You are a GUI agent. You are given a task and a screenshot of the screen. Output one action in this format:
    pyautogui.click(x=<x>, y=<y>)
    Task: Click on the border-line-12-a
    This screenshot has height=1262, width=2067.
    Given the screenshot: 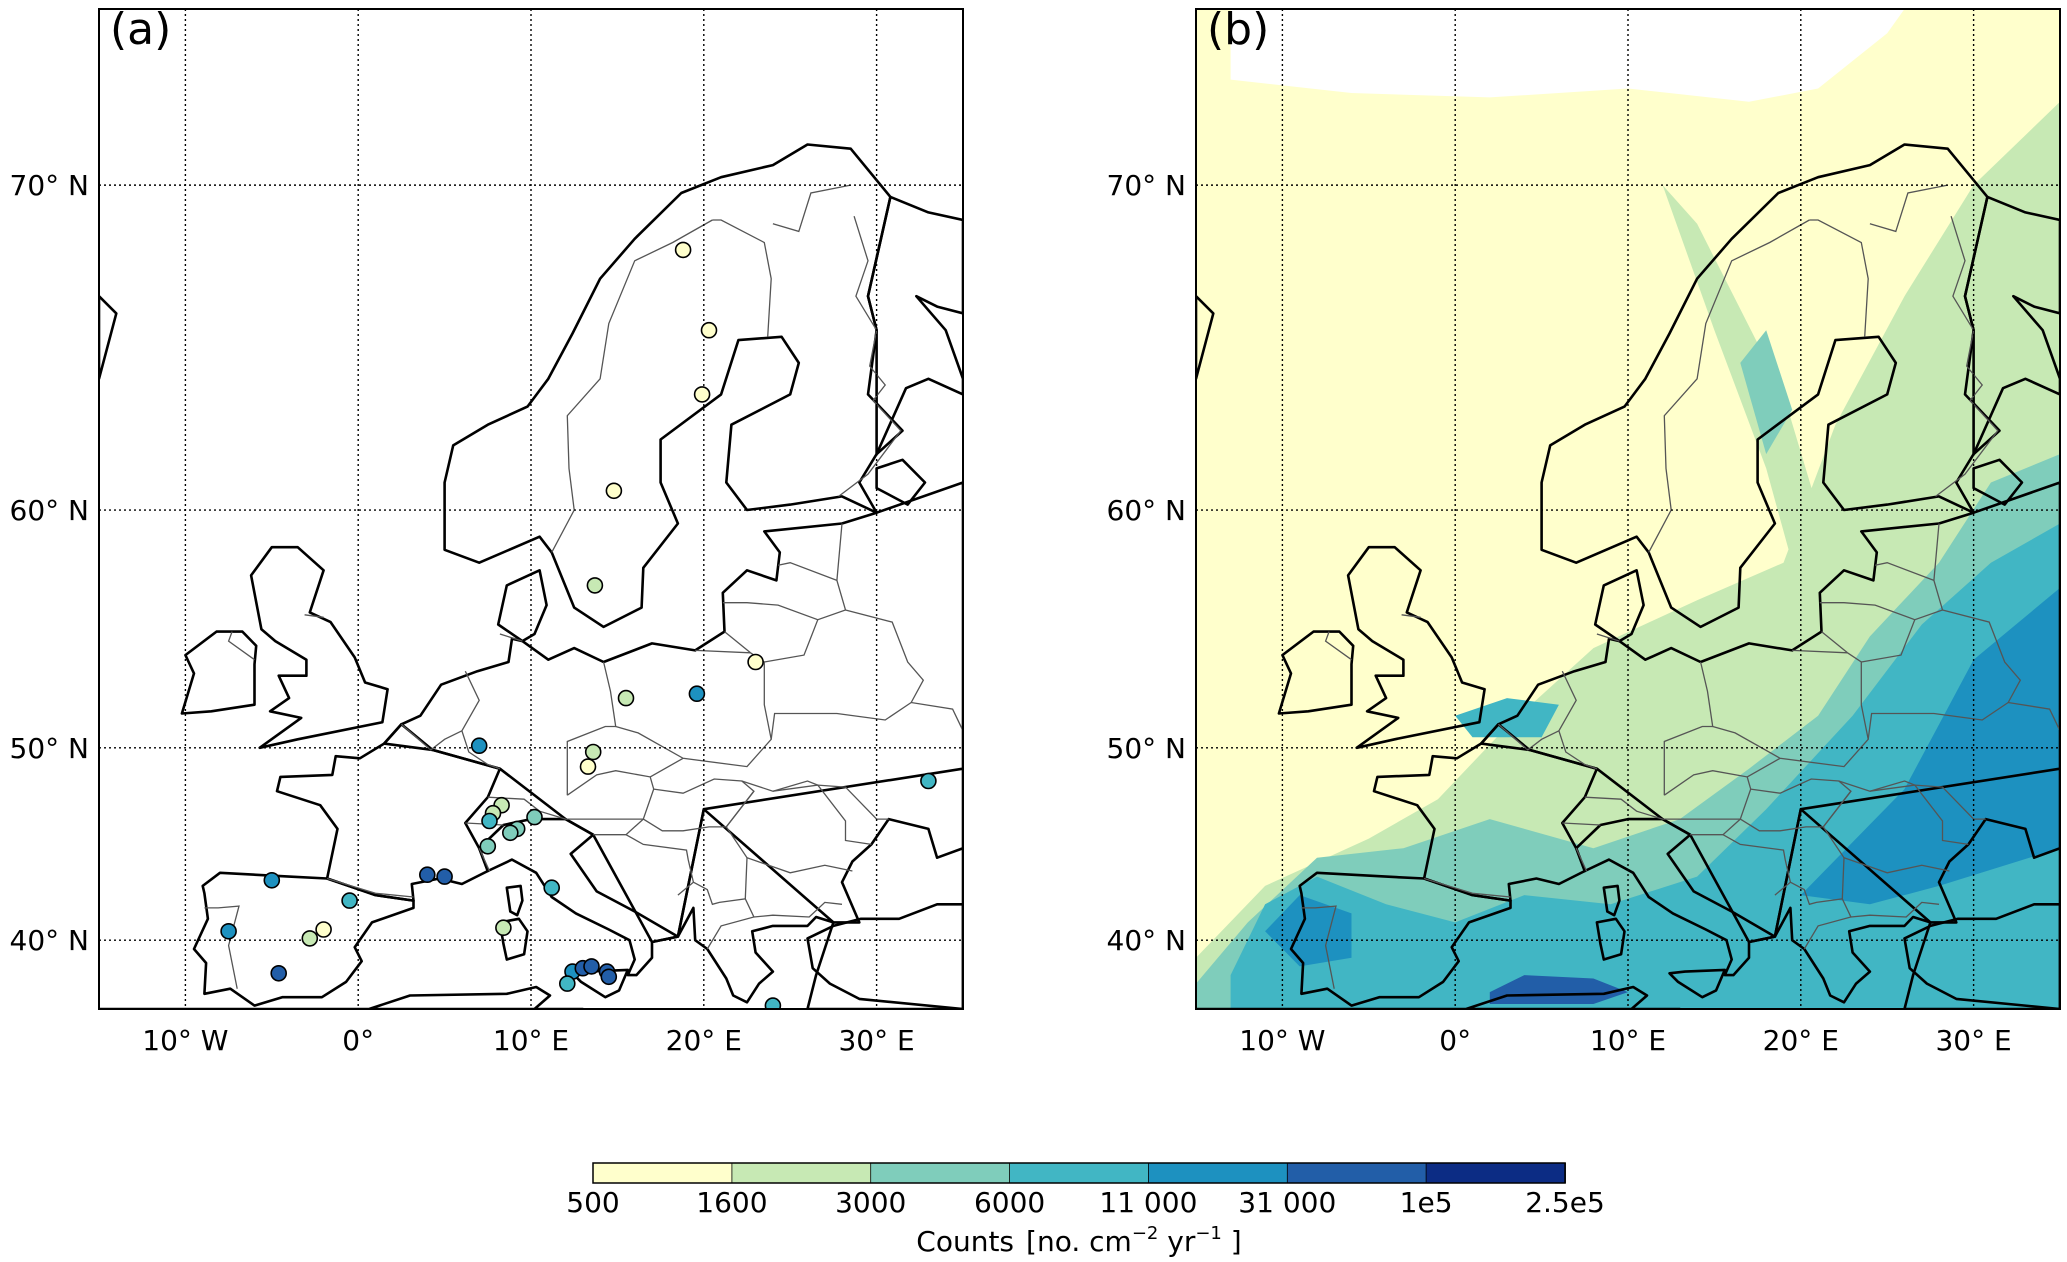 What is the action you would take?
    pyautogui.click(x=885, y=656)
    